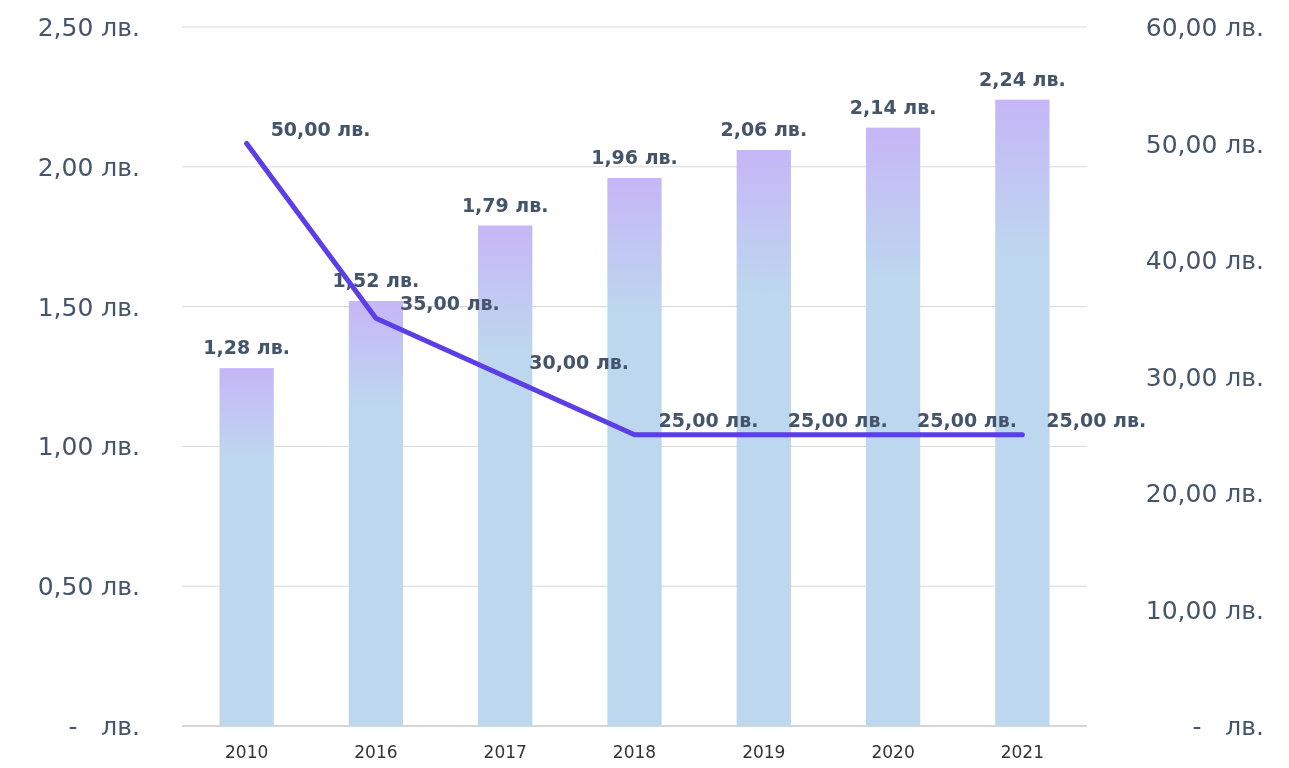 The height and width of the screenshot is (768, 1289). I want to click on bar, so click(246, 547).